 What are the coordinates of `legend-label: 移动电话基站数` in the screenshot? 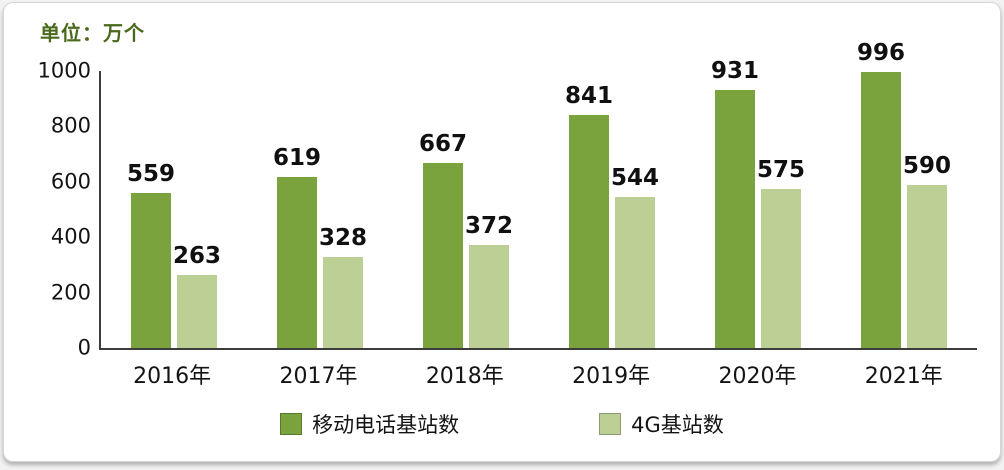 It's located at (386, 425).